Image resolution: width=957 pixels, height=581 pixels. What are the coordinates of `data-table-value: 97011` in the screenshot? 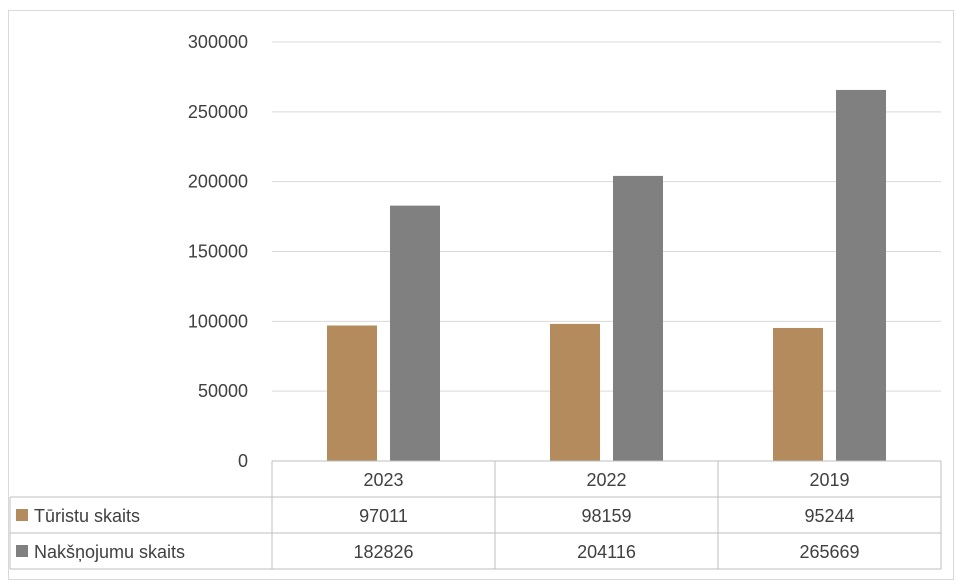 It's located at (383, 516).